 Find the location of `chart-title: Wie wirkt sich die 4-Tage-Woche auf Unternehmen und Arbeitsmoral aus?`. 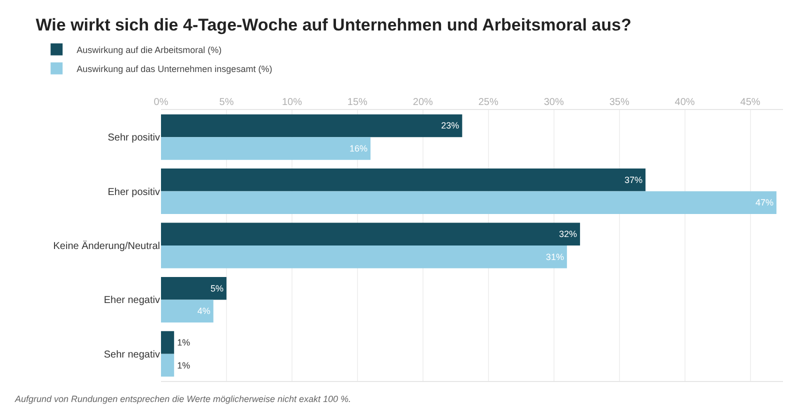

chart-title: Wie wirkt sich die 4-Tage-Woche auf Unternehmen und Arbeitsmoral aus? is located at coordinates (334, 25).